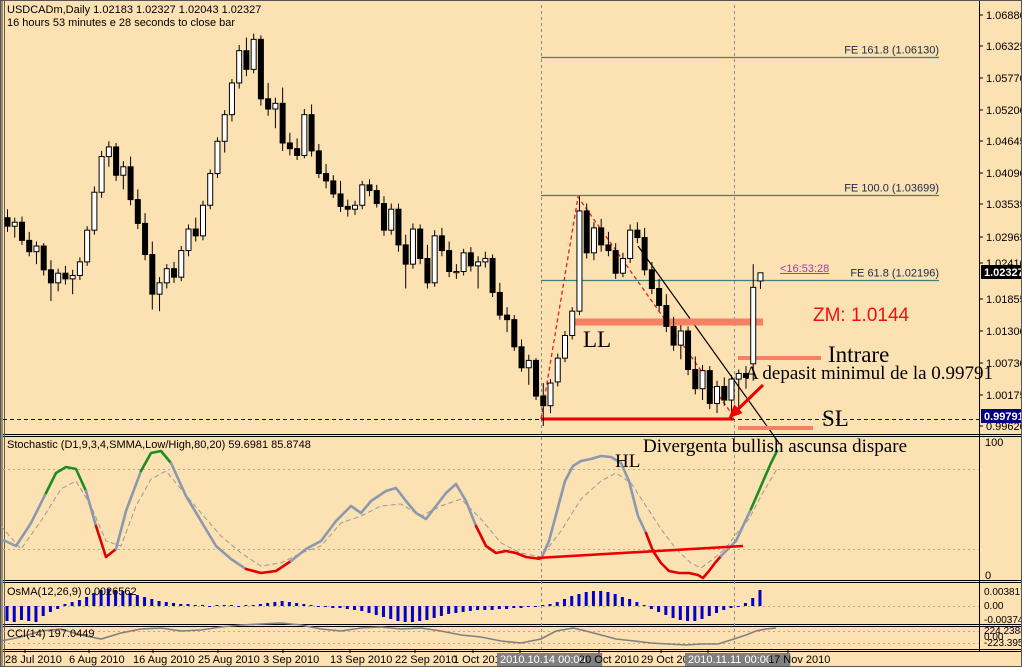  Describe the element at coordinates (1004, 427) in the screenshot. I see `price-axis-label: 0.99620` at that location.